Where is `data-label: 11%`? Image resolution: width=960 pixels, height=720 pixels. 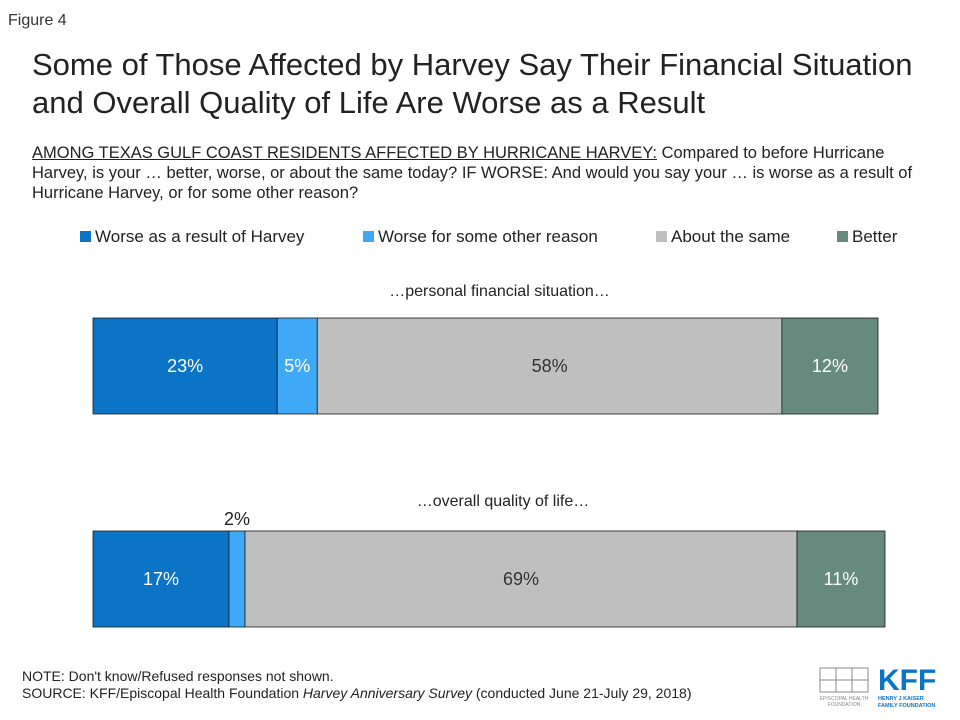
data-label: 11% is located at coordinates (841, 579).